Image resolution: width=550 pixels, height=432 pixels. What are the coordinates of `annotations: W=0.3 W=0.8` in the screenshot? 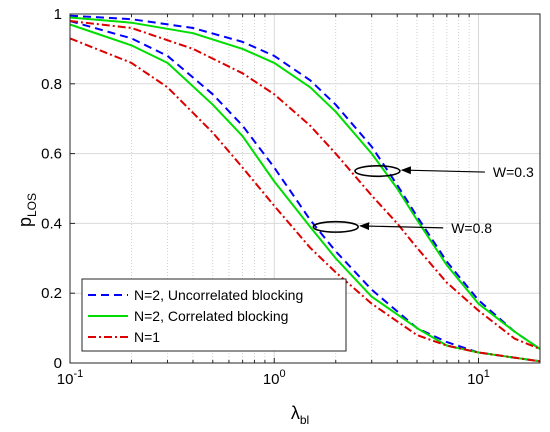 It's located at (423, 200).